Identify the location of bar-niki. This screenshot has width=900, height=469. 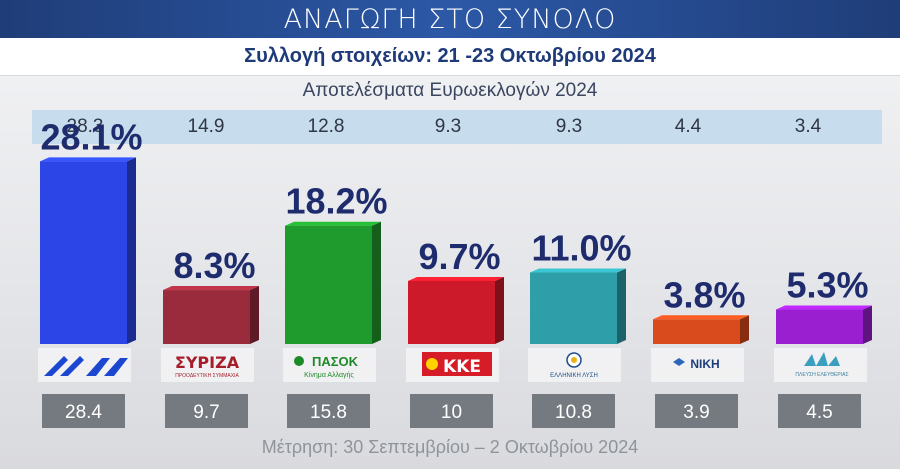
(696, 331).